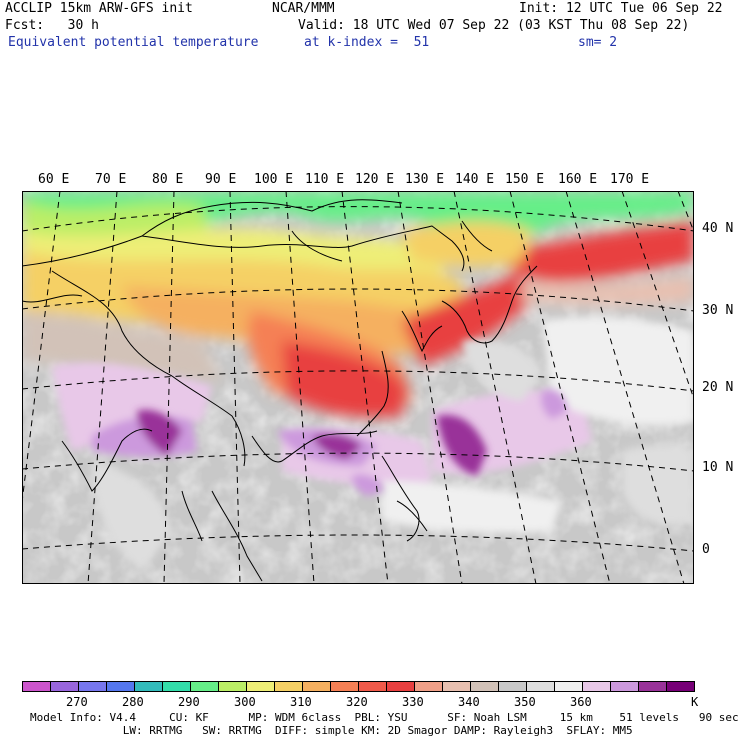  What do you see at coordinates (133, 702) in the screenshot?
I see `colorbar-label: 280` at bounding box center [133, 702].